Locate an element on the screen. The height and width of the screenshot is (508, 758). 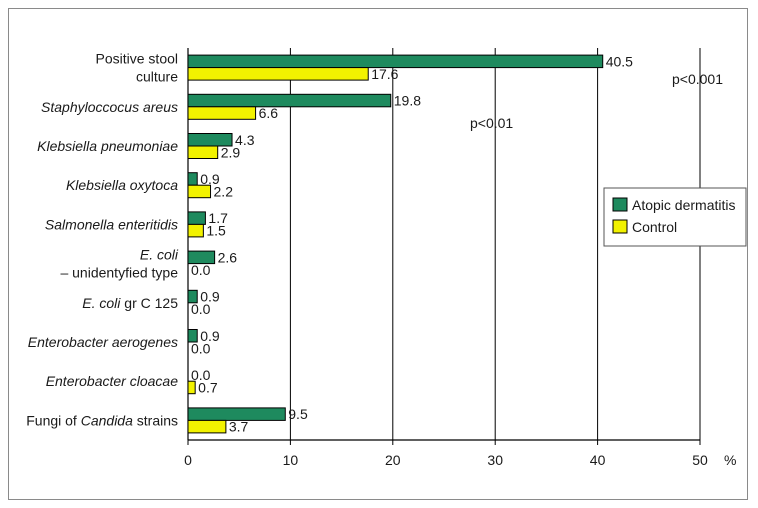
x-tick-label: 30 is located at coordinates (495, 460).